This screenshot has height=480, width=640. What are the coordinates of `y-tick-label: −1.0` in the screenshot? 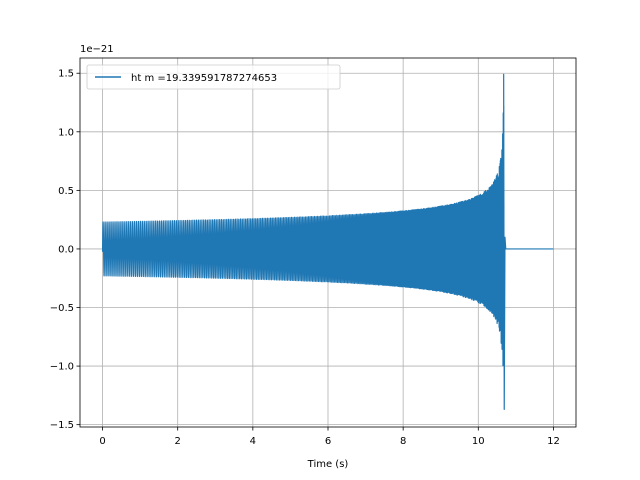 It's located at (62, 367).